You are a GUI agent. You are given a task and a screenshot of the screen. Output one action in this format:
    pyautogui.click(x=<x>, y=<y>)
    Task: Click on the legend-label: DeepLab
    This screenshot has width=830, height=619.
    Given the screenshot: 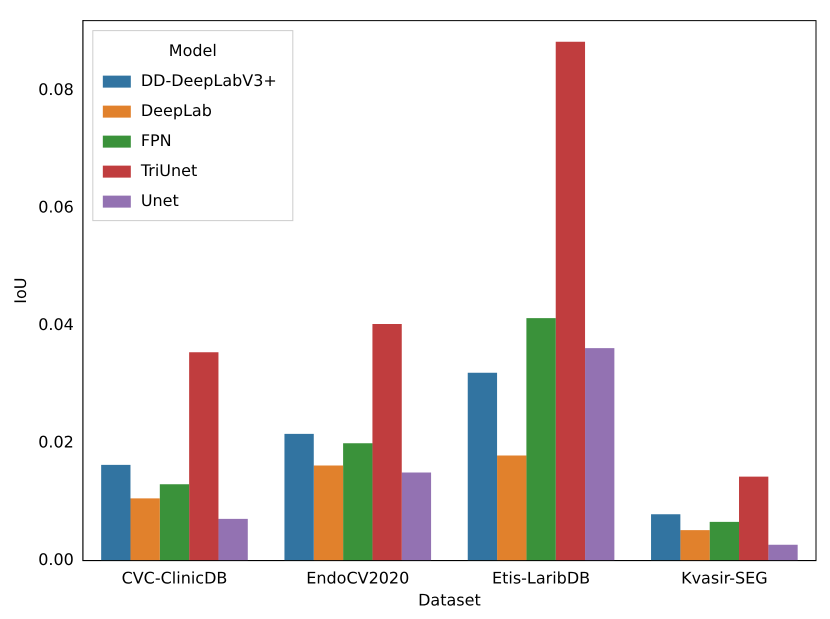 What is the action you would take?
    pyautogui.click(x=176, y=110)
    